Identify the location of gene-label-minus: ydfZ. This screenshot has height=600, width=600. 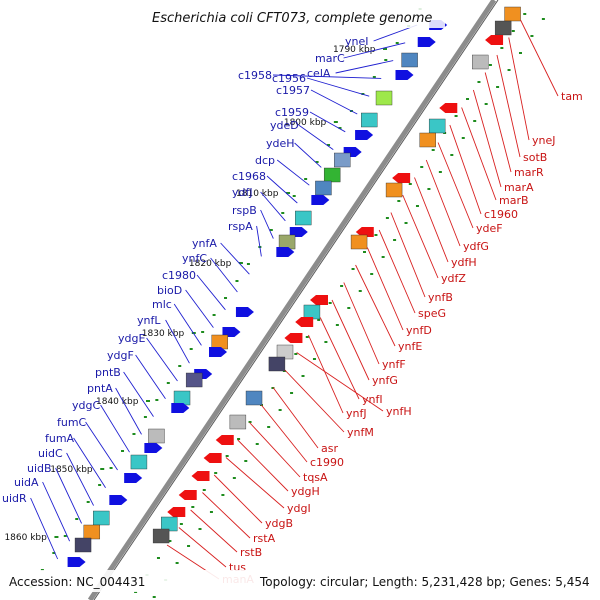
(453, 278).